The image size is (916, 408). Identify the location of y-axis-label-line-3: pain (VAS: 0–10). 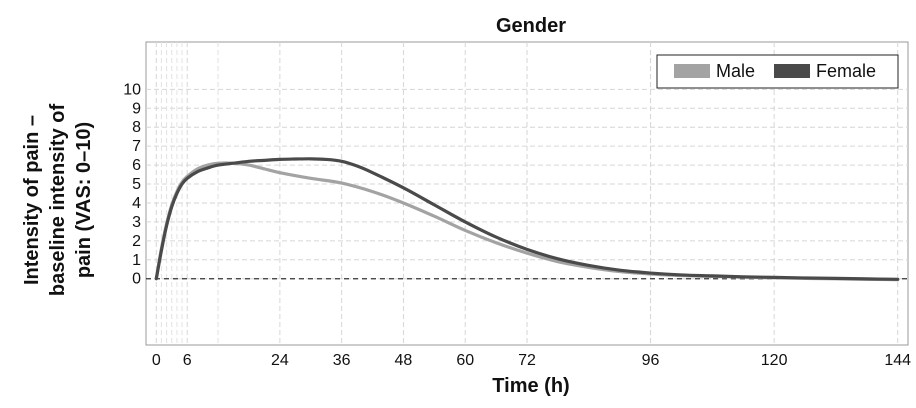
(84, 200).